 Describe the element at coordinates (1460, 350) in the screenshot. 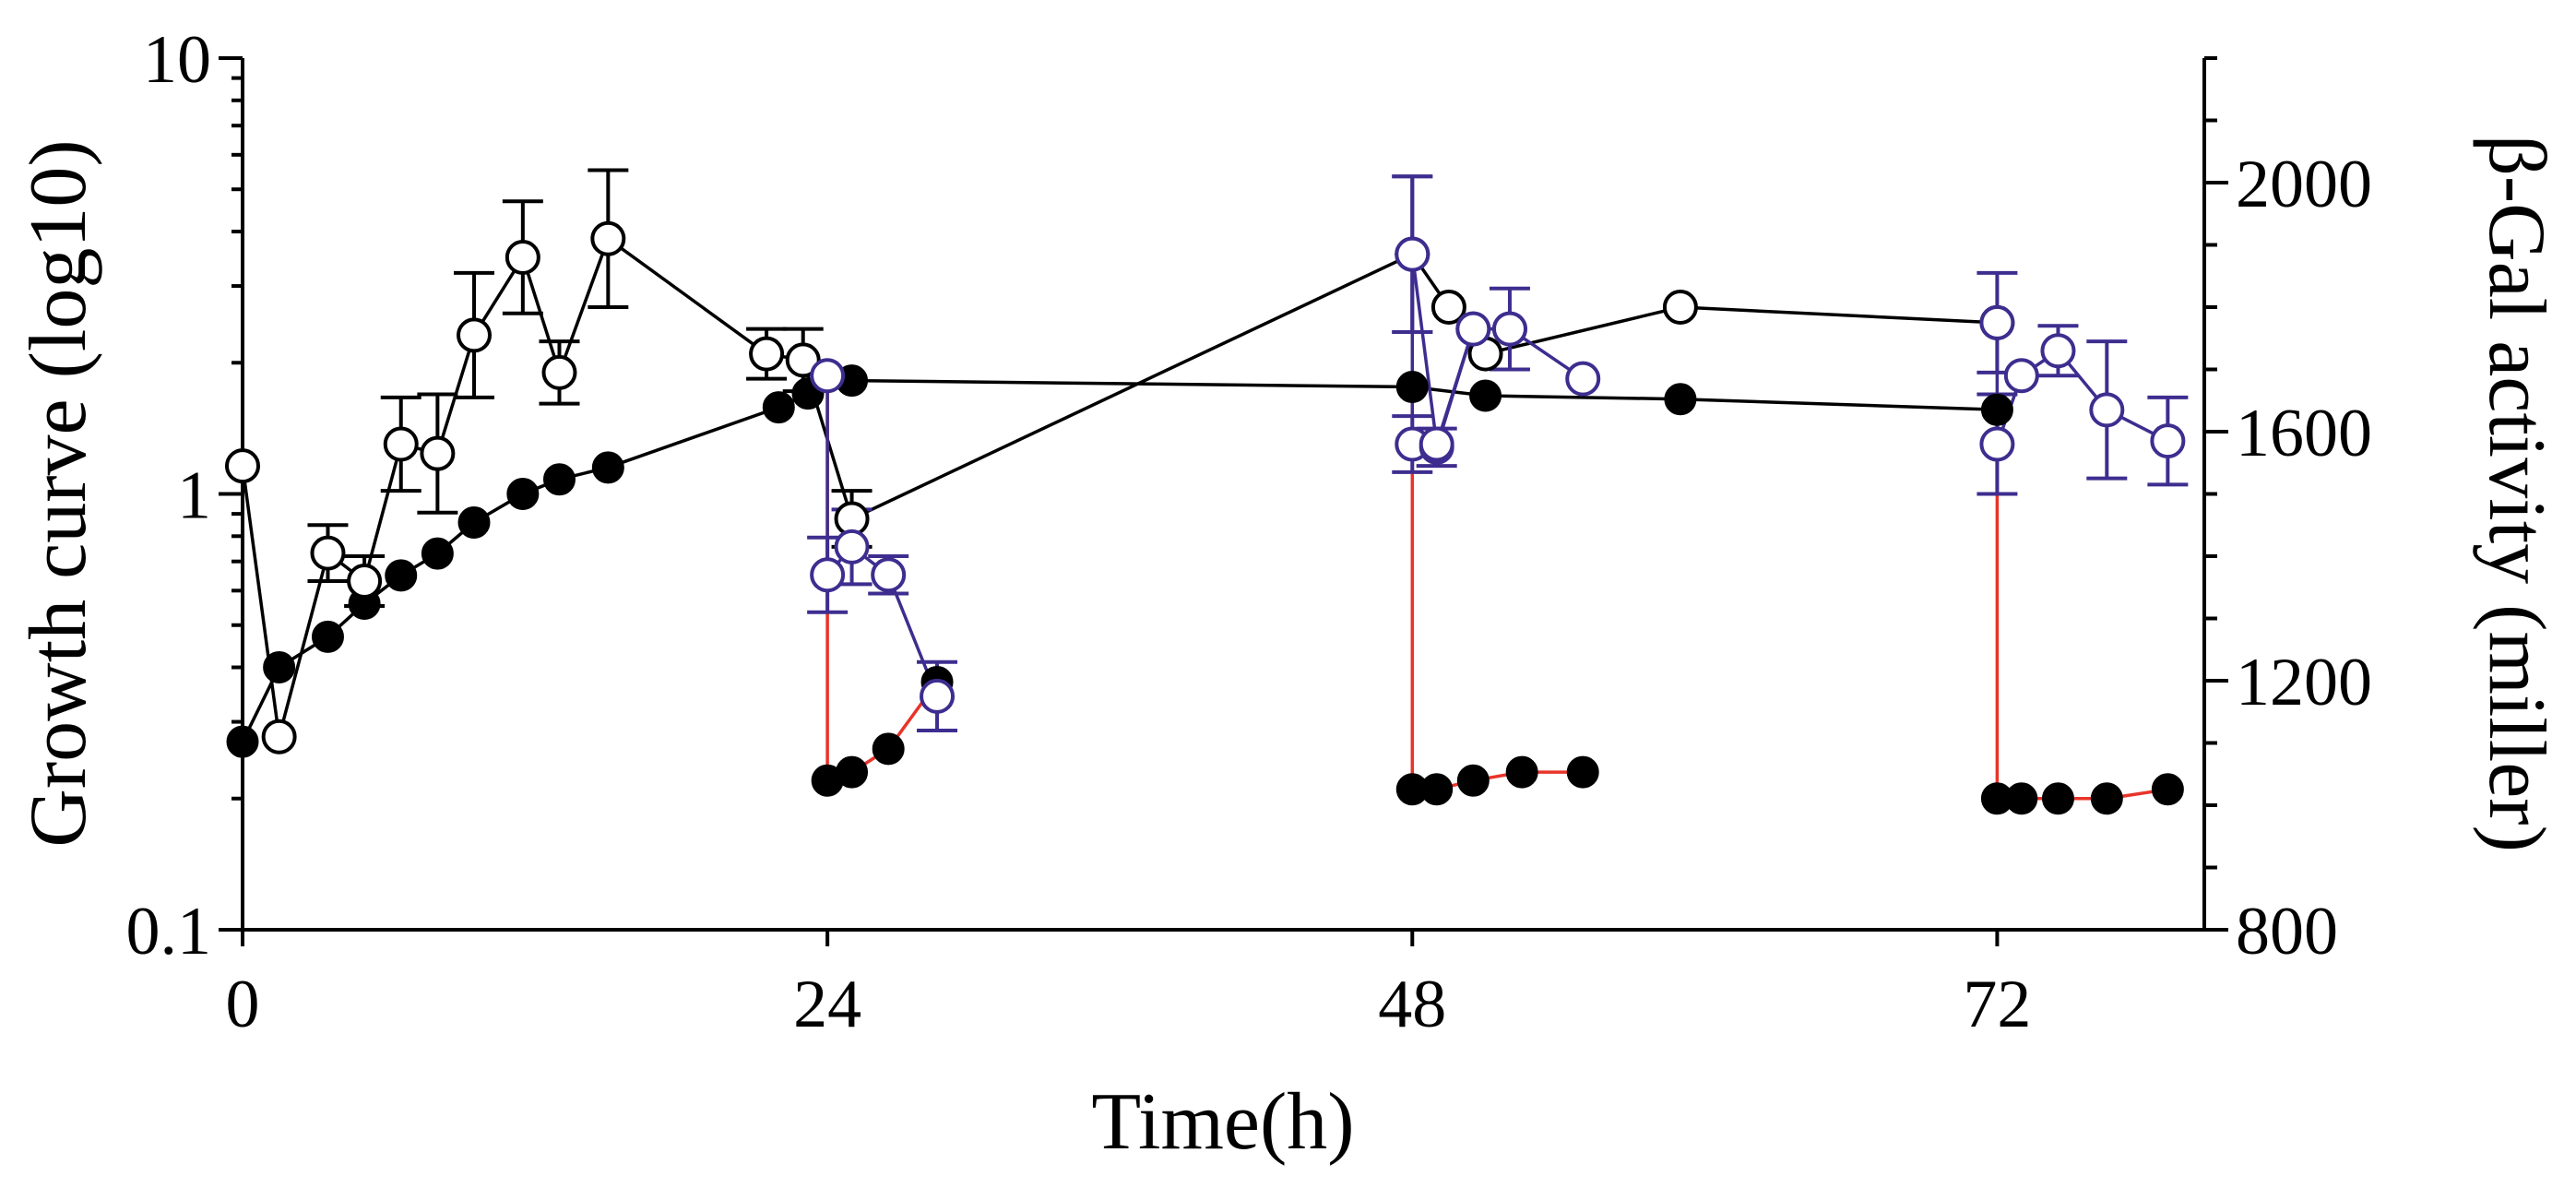

I see `series-line-beta-gal-blue-48-upper` at that location.